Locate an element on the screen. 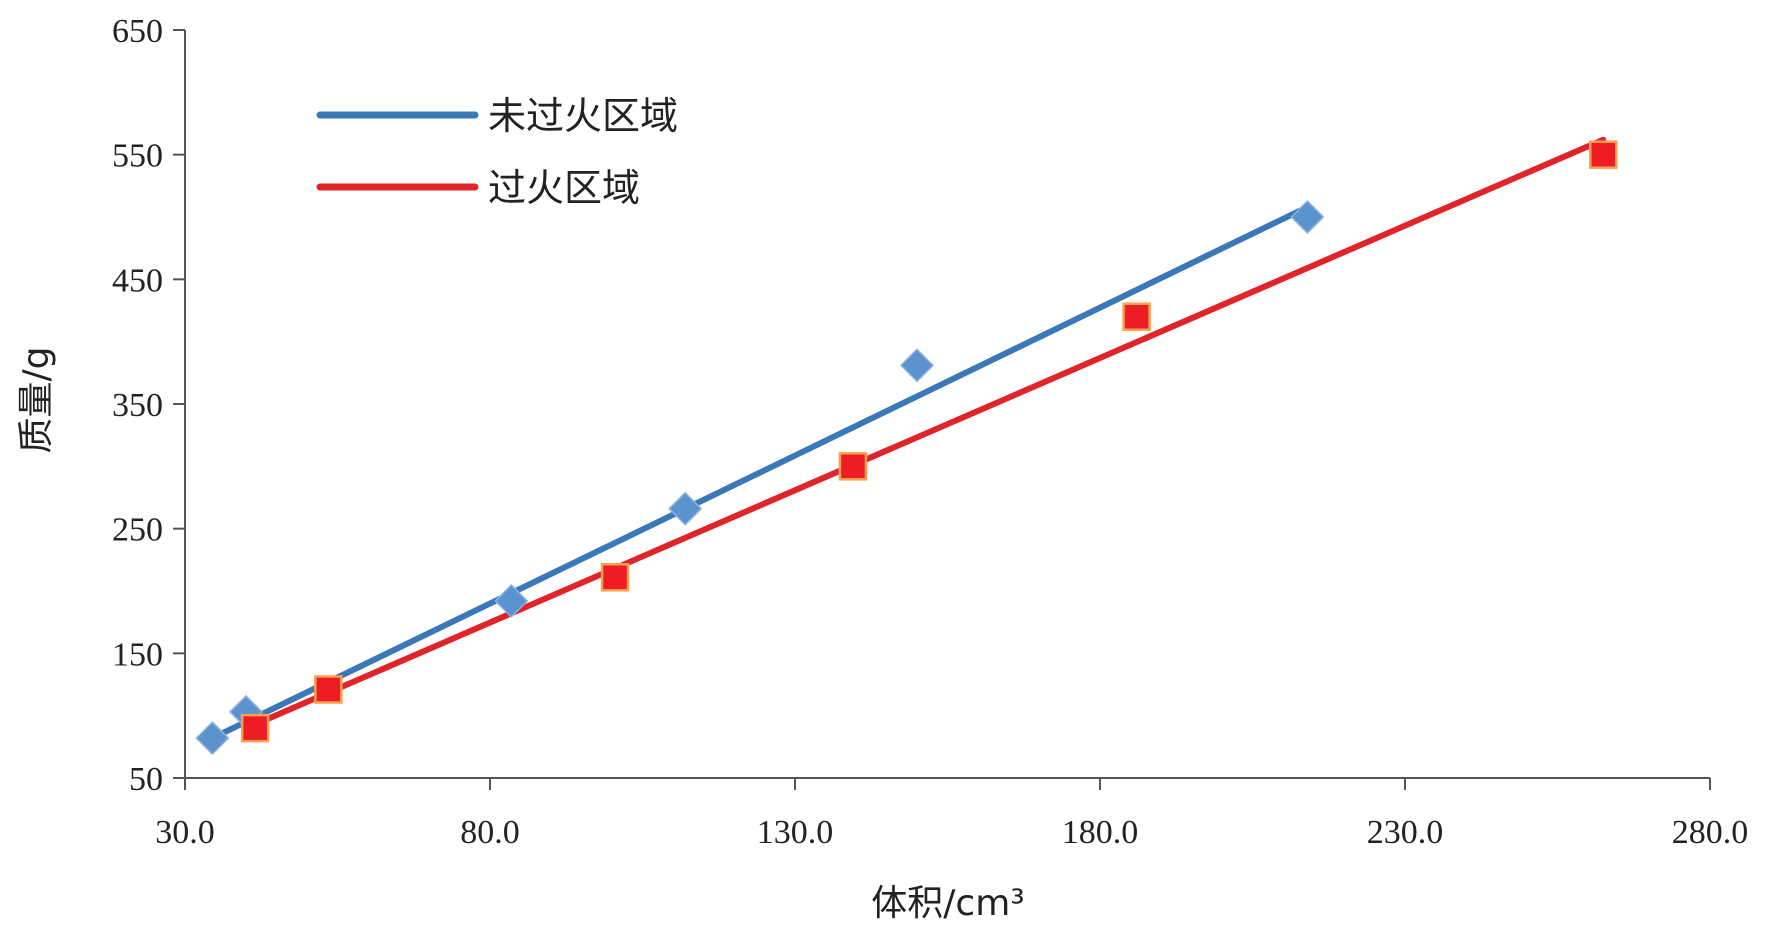 The image size is (1767, 951). y-tick-label: 450 is located at coordinates (137, 280).